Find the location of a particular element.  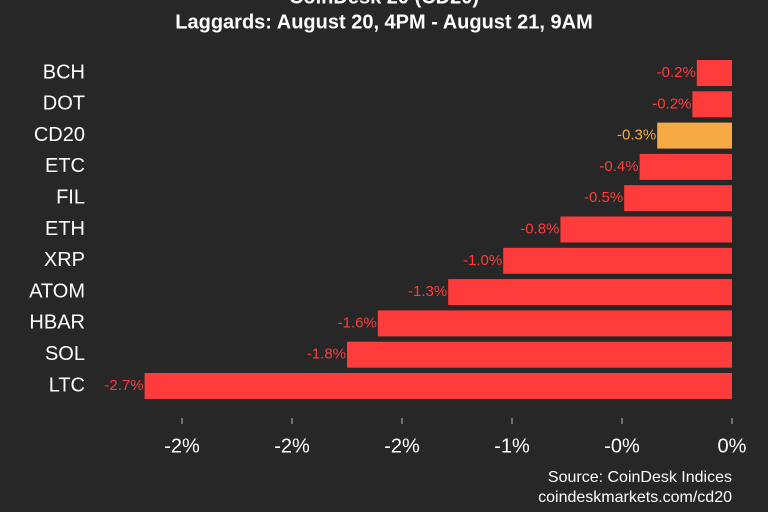

value-label: -0.3% is located at coordinates (636, 135).